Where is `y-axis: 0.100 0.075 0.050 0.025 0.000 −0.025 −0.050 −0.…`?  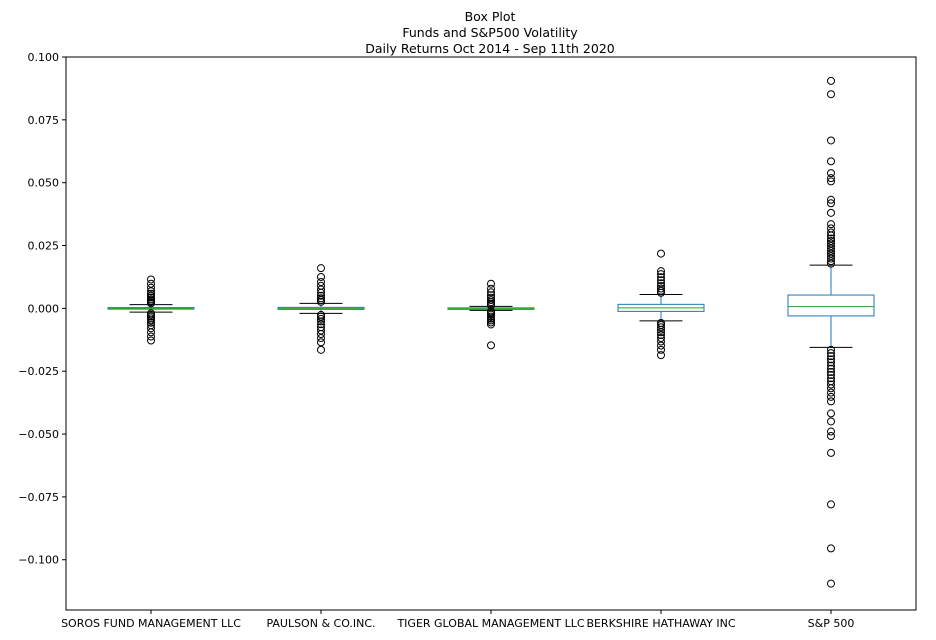
y-axis: 0.100 0.075 0.050 0.025 0.000 −0.025 −0.050 −0.… is located at coordinates (42, 309).